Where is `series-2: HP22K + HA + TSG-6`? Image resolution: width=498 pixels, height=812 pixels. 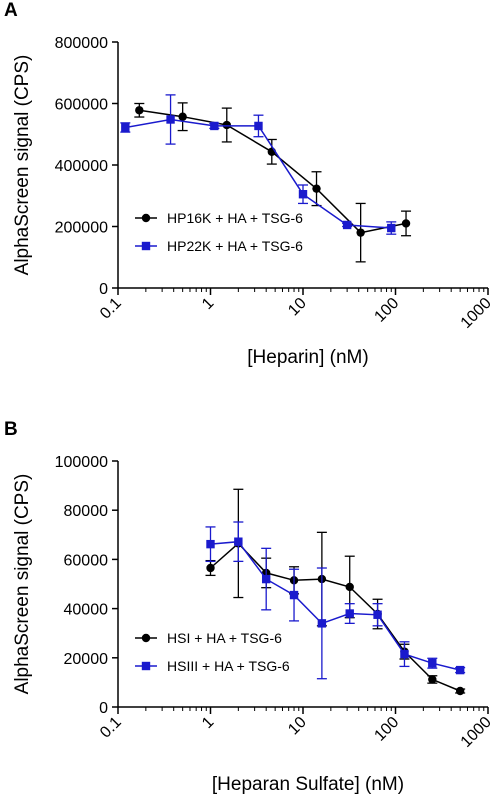 series-2: HP22K + HA + TSG-6 is located at coordinates (258, 174).